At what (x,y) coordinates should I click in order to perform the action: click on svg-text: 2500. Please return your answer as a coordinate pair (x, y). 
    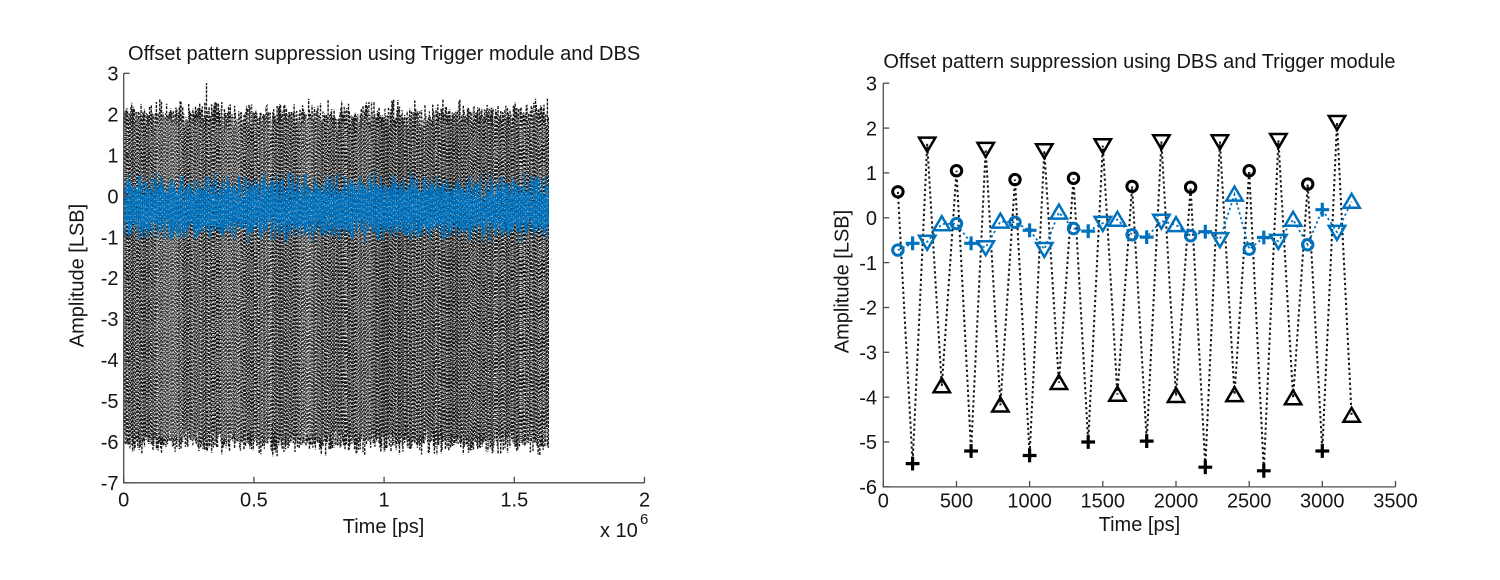
    Looking at the image, I should click on (1249, 502).